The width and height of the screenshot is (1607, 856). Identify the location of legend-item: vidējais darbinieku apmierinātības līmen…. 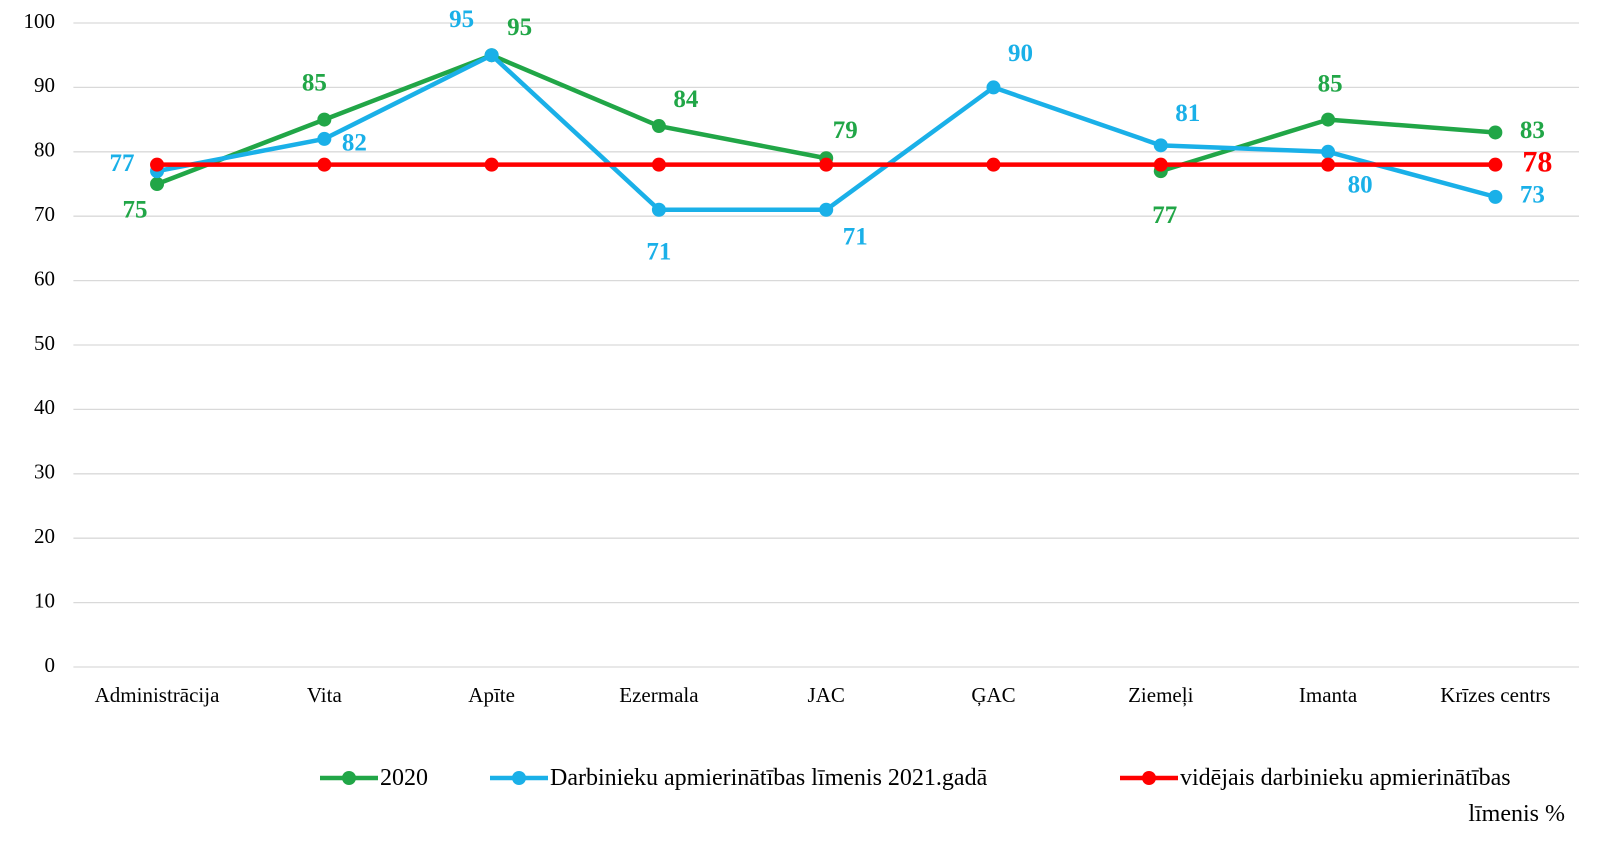
(1342, 796).